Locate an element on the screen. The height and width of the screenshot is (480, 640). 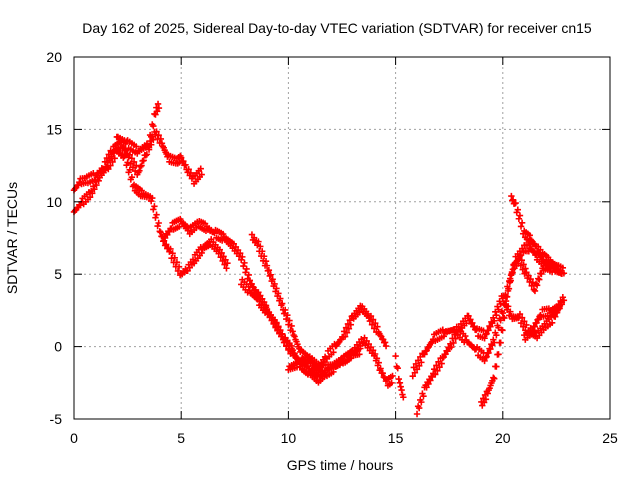
x-tick-label: 25 is located at coordinates (610, 438).